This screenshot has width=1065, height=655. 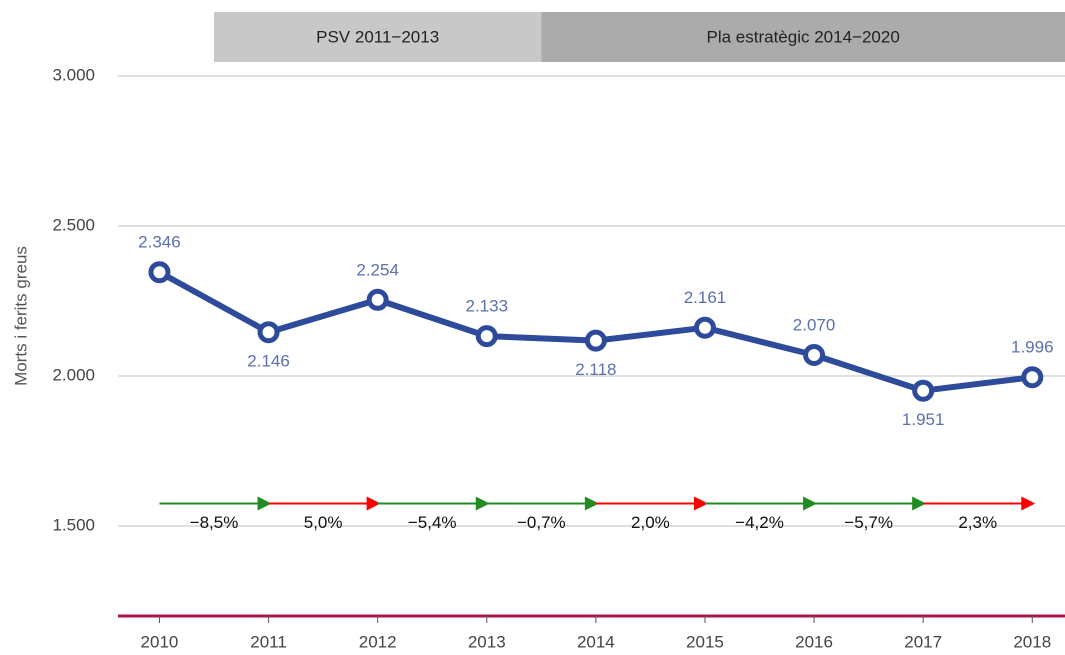 I want to click on value-label: 2.133, so click(x=486, y=306).